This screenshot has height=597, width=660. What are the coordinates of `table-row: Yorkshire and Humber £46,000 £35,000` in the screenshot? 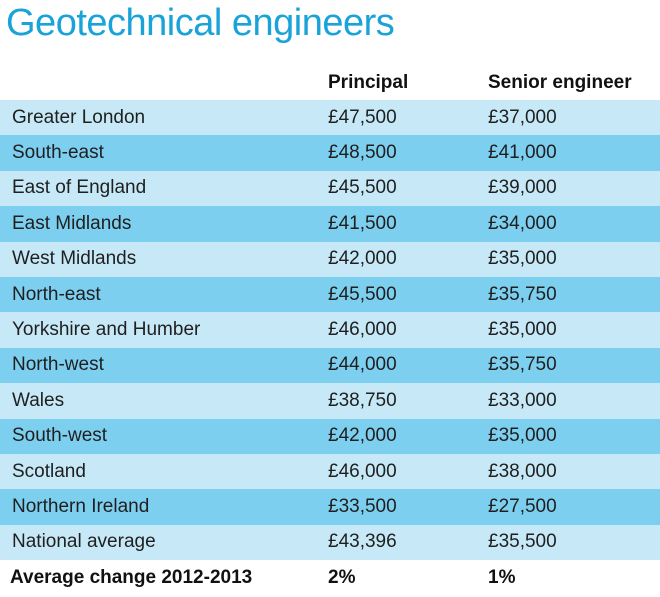 It's located at (330, 330).